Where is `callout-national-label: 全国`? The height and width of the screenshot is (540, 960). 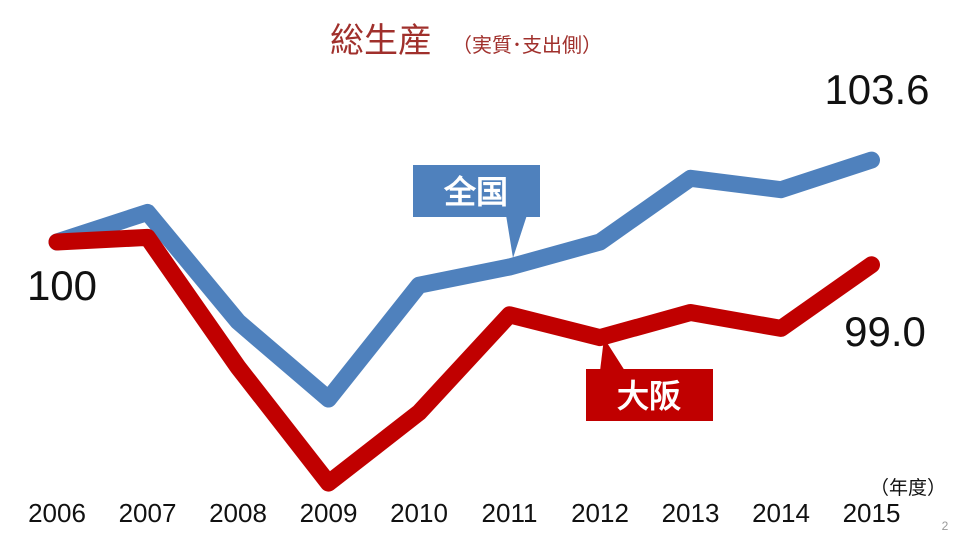
callout-national-label: 全国 is located at coordinates (475, 192).